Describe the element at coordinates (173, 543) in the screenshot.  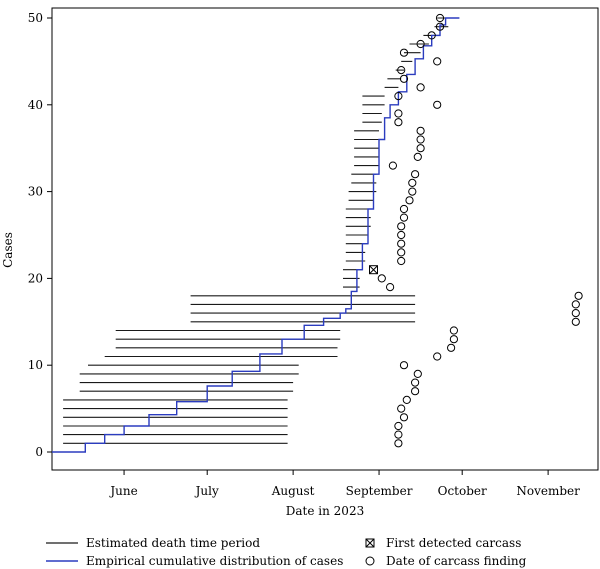
I see `legend-label-periods: Estimated death time period` at that location.